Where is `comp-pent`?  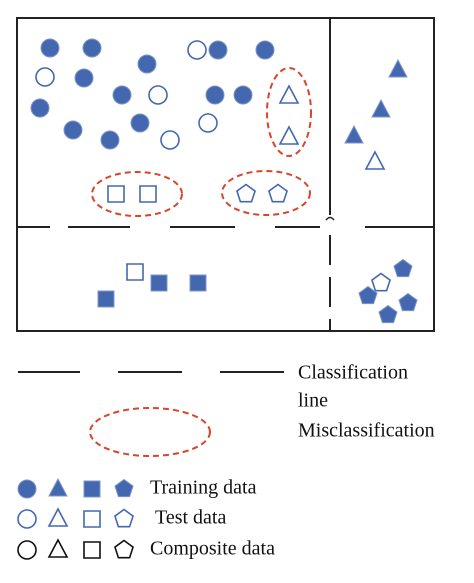 comp-pent is located at coordinates (124, 549).